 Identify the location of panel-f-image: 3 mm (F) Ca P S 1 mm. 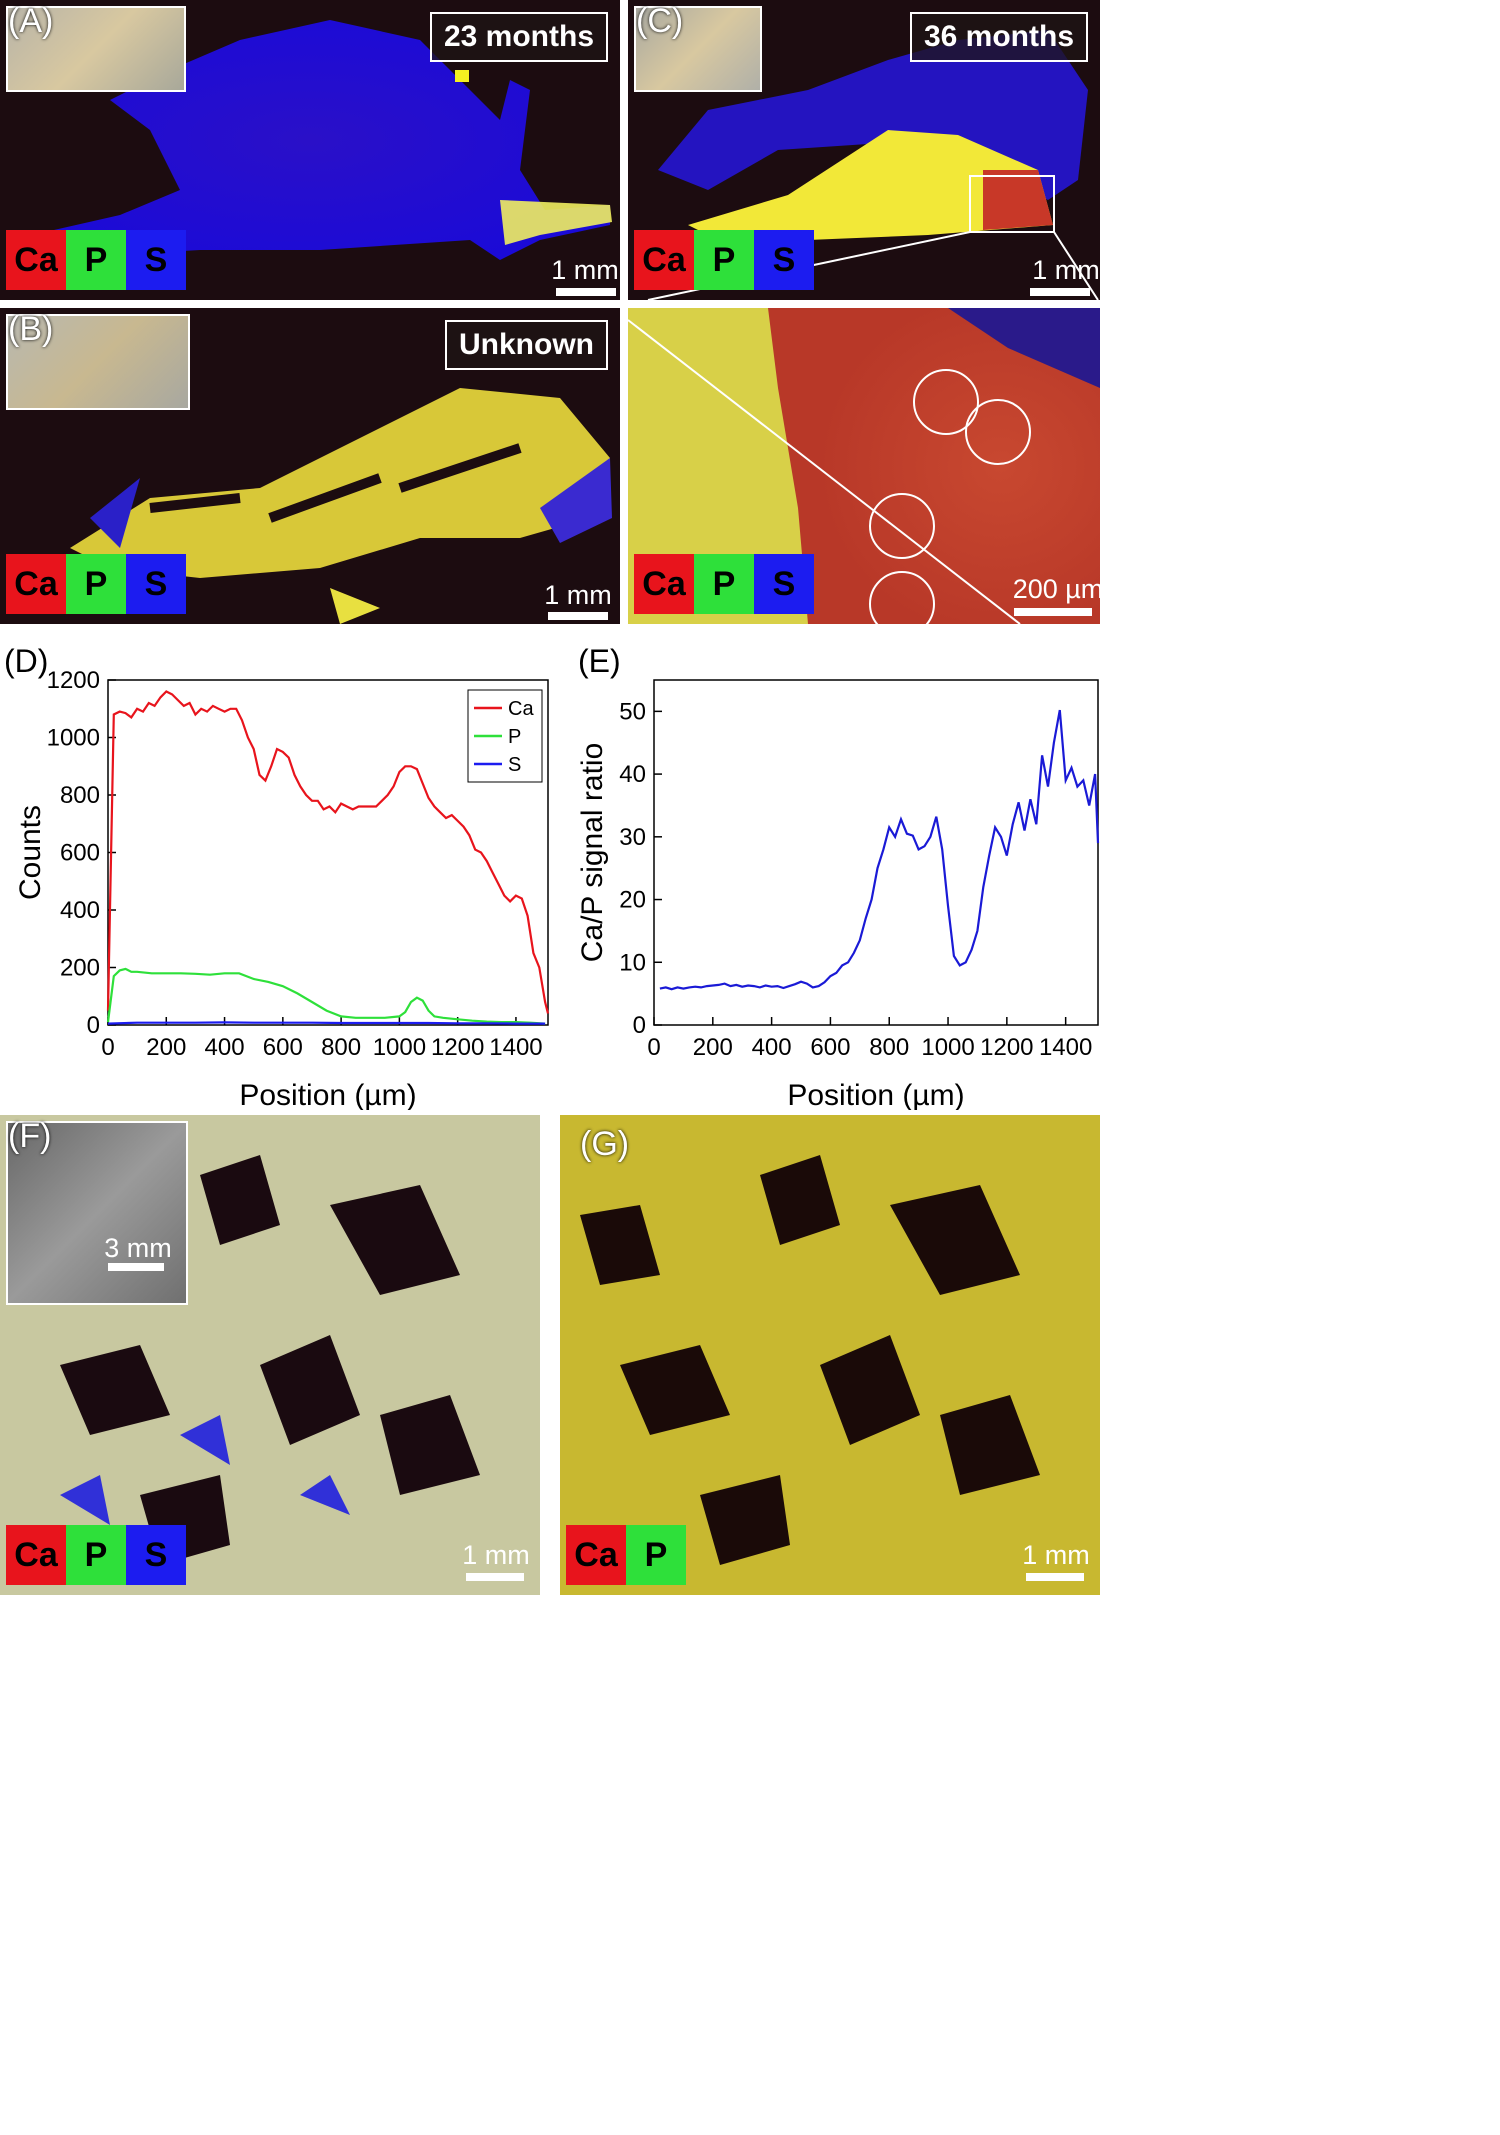
(270, 1355).